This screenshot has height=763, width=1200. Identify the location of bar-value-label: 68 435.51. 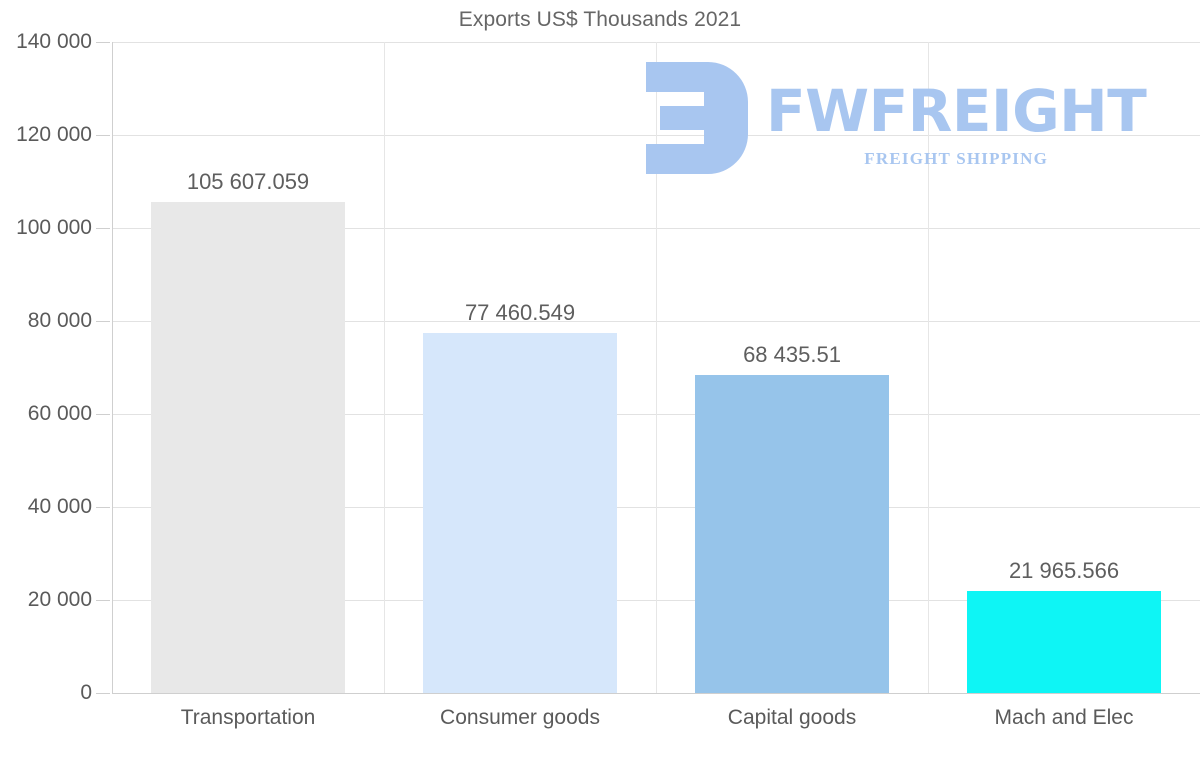
(792, 354).